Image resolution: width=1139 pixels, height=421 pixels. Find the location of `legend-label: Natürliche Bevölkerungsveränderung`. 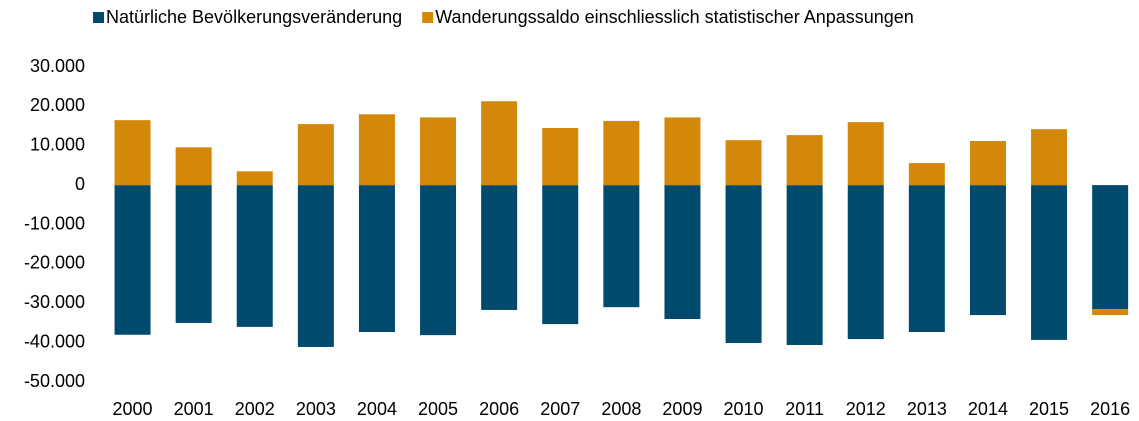

legend-label: Natürliche Bevölkerungsveränderung is located at coordinates (254, 17).